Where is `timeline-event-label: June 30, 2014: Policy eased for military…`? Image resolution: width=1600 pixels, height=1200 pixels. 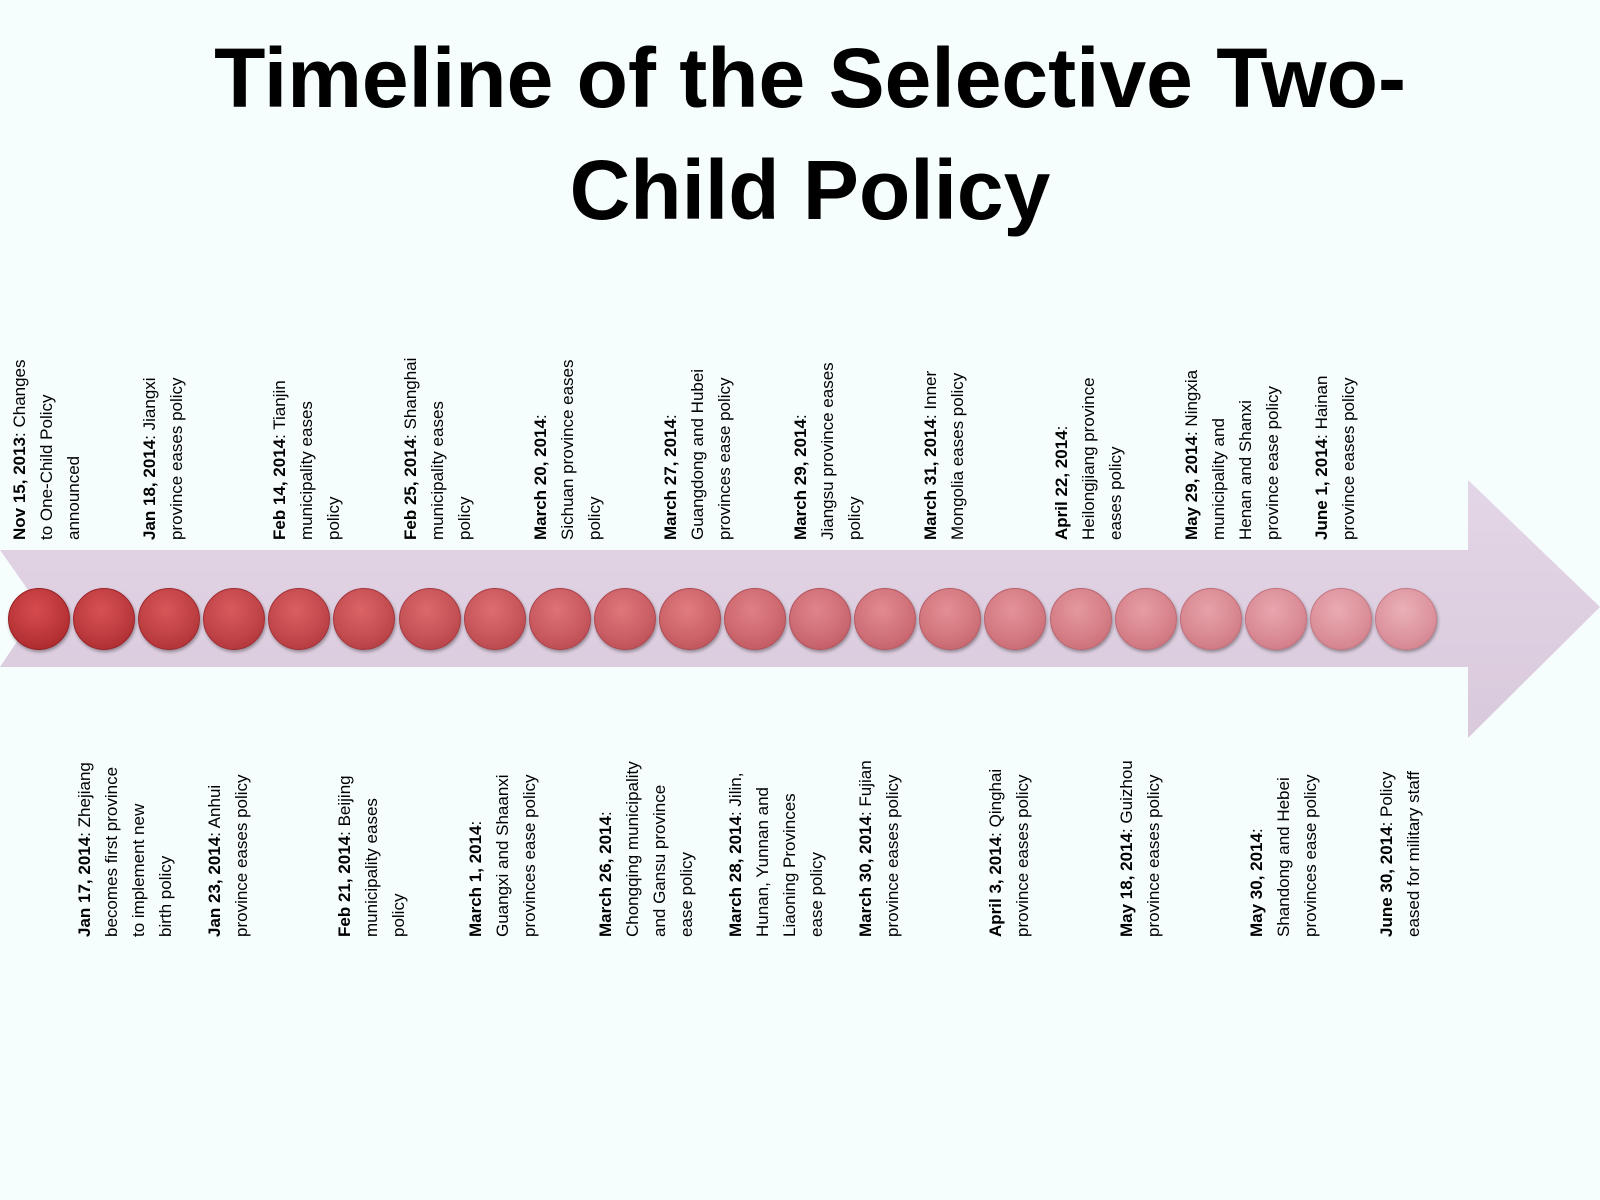
timeline-event-label: June 30, 2014: Policy eased for military… is located at coordinates (1400, 854).